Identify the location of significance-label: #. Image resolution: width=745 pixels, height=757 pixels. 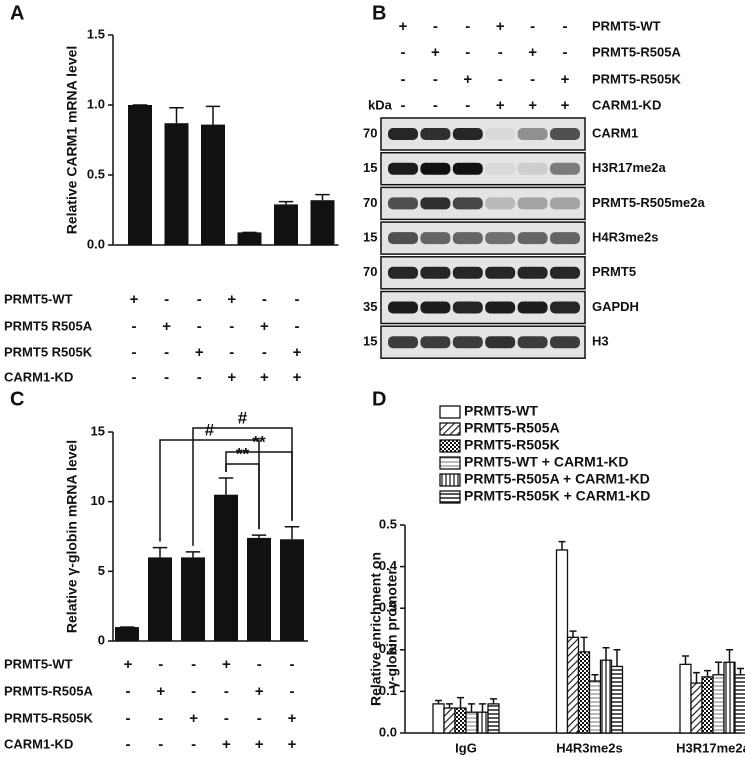
(210, 429).